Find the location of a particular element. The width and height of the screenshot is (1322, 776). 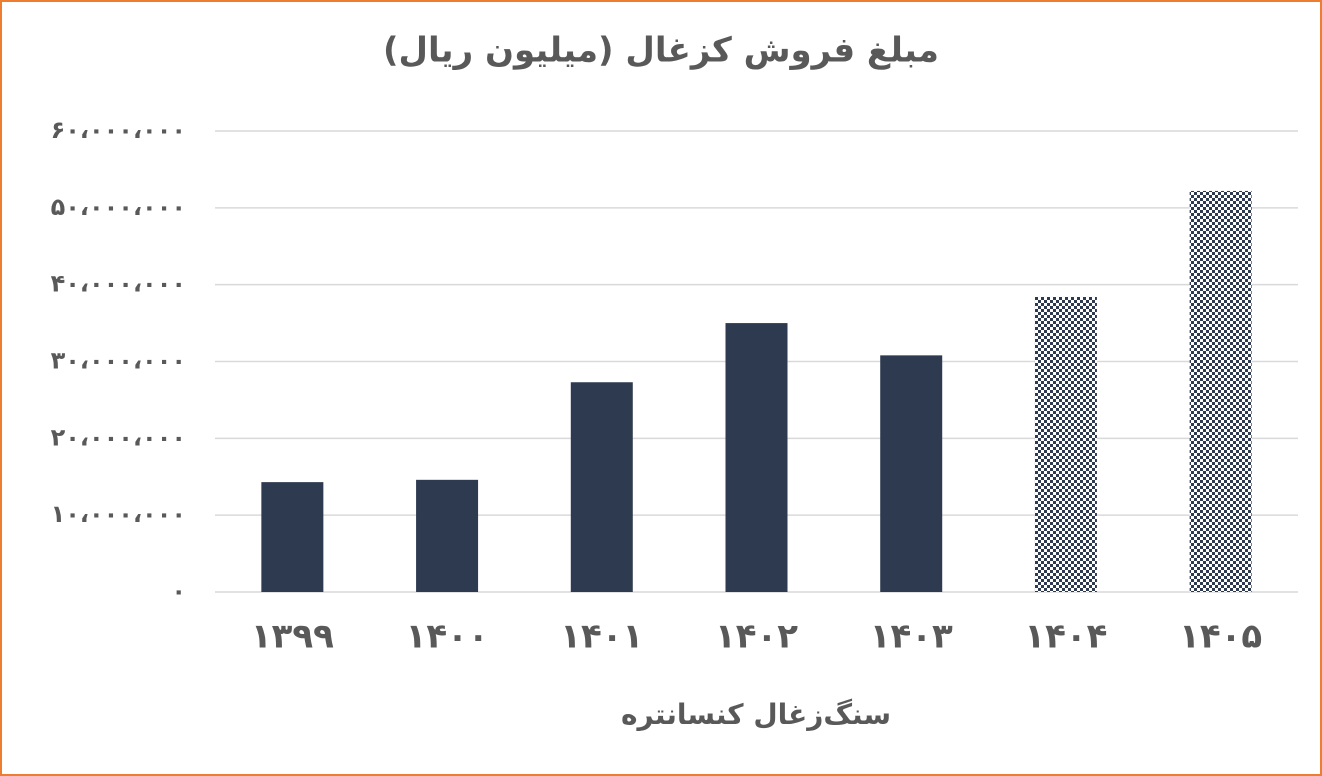

y-tick-label: ۲۰،۰۰۰،۰۰۰ is located at coordinates (118, 437).